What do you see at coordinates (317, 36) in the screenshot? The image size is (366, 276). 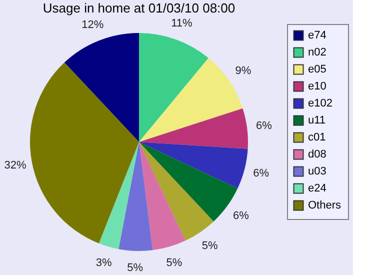 I see `legend-label: e74` at bounding box center [317, 36].